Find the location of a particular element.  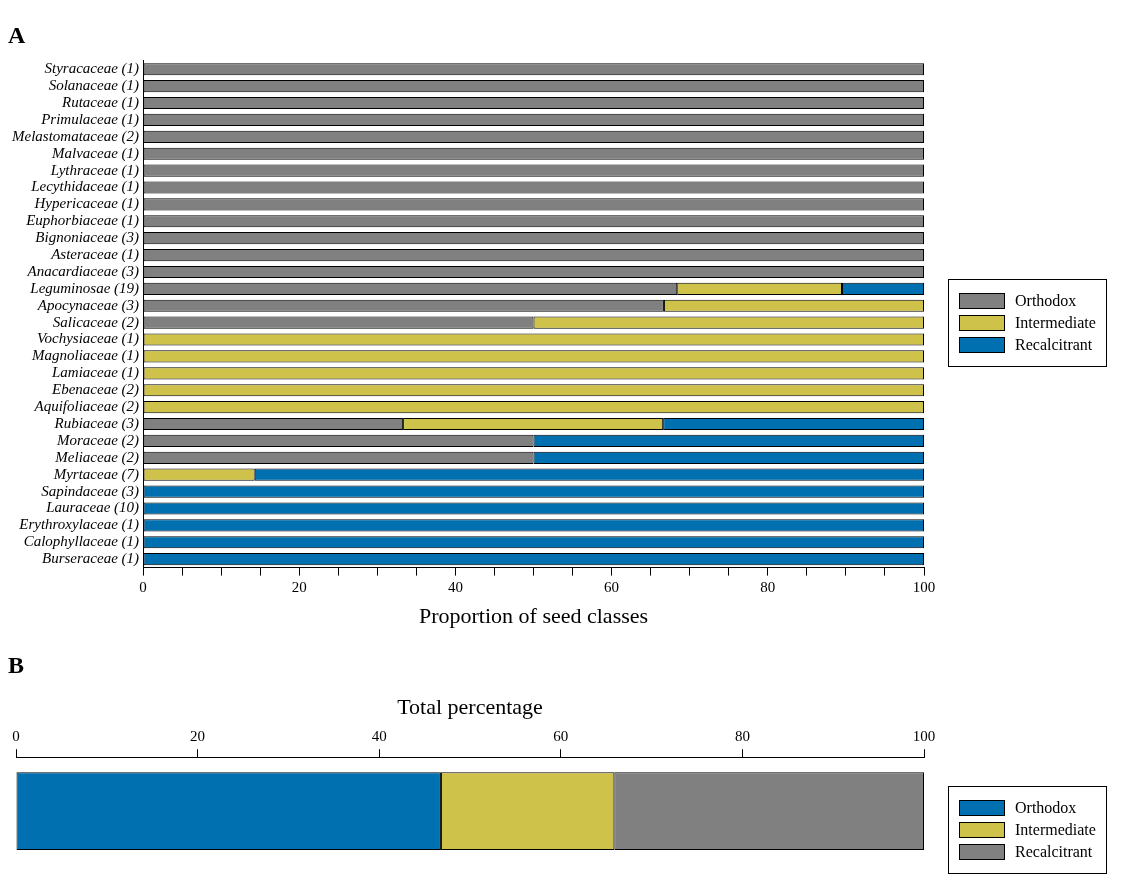

x-tick-label: 0 is located at coordinates (143, 586).